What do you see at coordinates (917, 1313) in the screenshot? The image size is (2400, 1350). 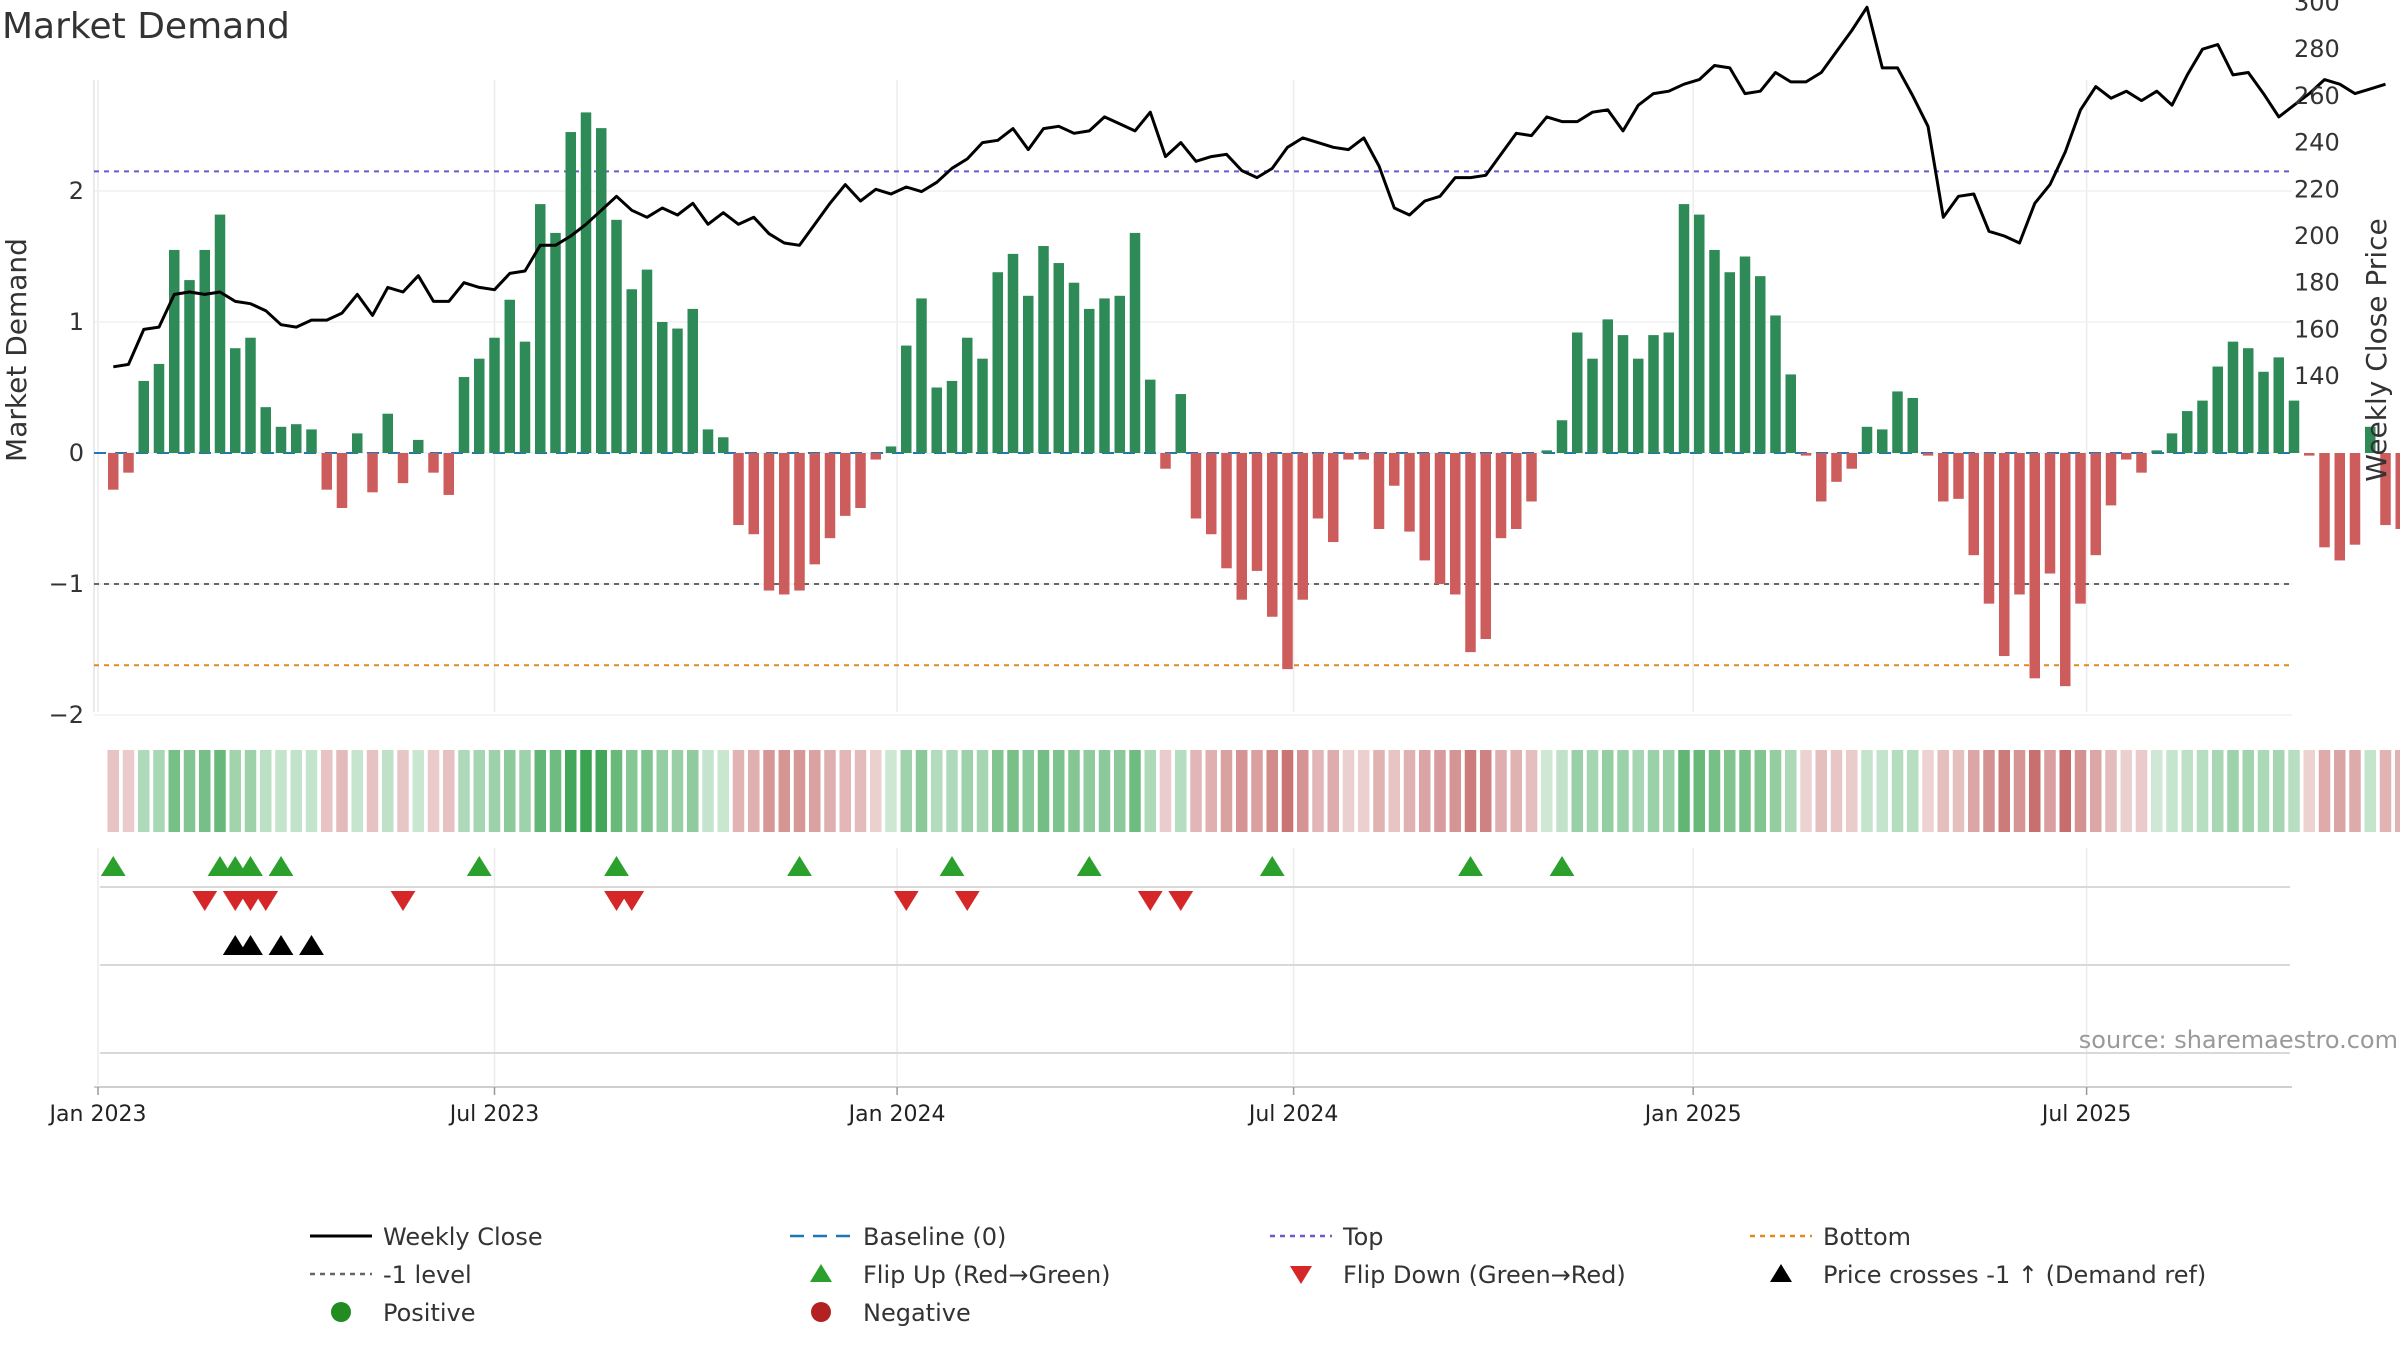 I see `legend-label: Negative` at bounding box center [917, 1313].